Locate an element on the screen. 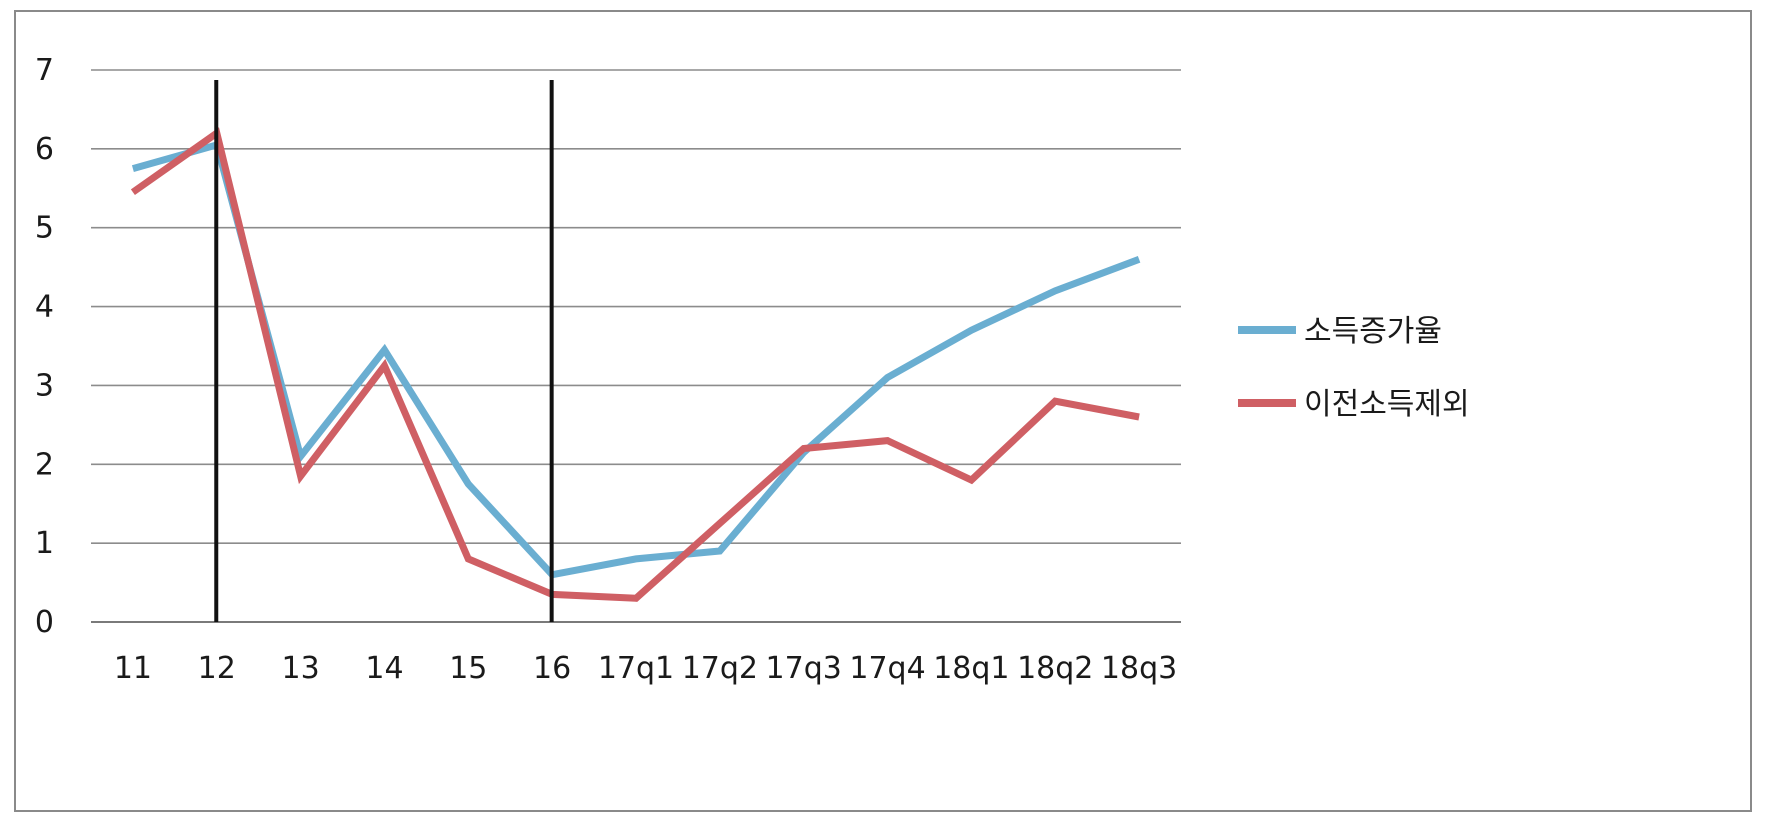 This screenshot has height=825, width=1768. y-axis-tick-labels: 0 1 2 3 4 5 6 7 is located at coordinates (44, 346).